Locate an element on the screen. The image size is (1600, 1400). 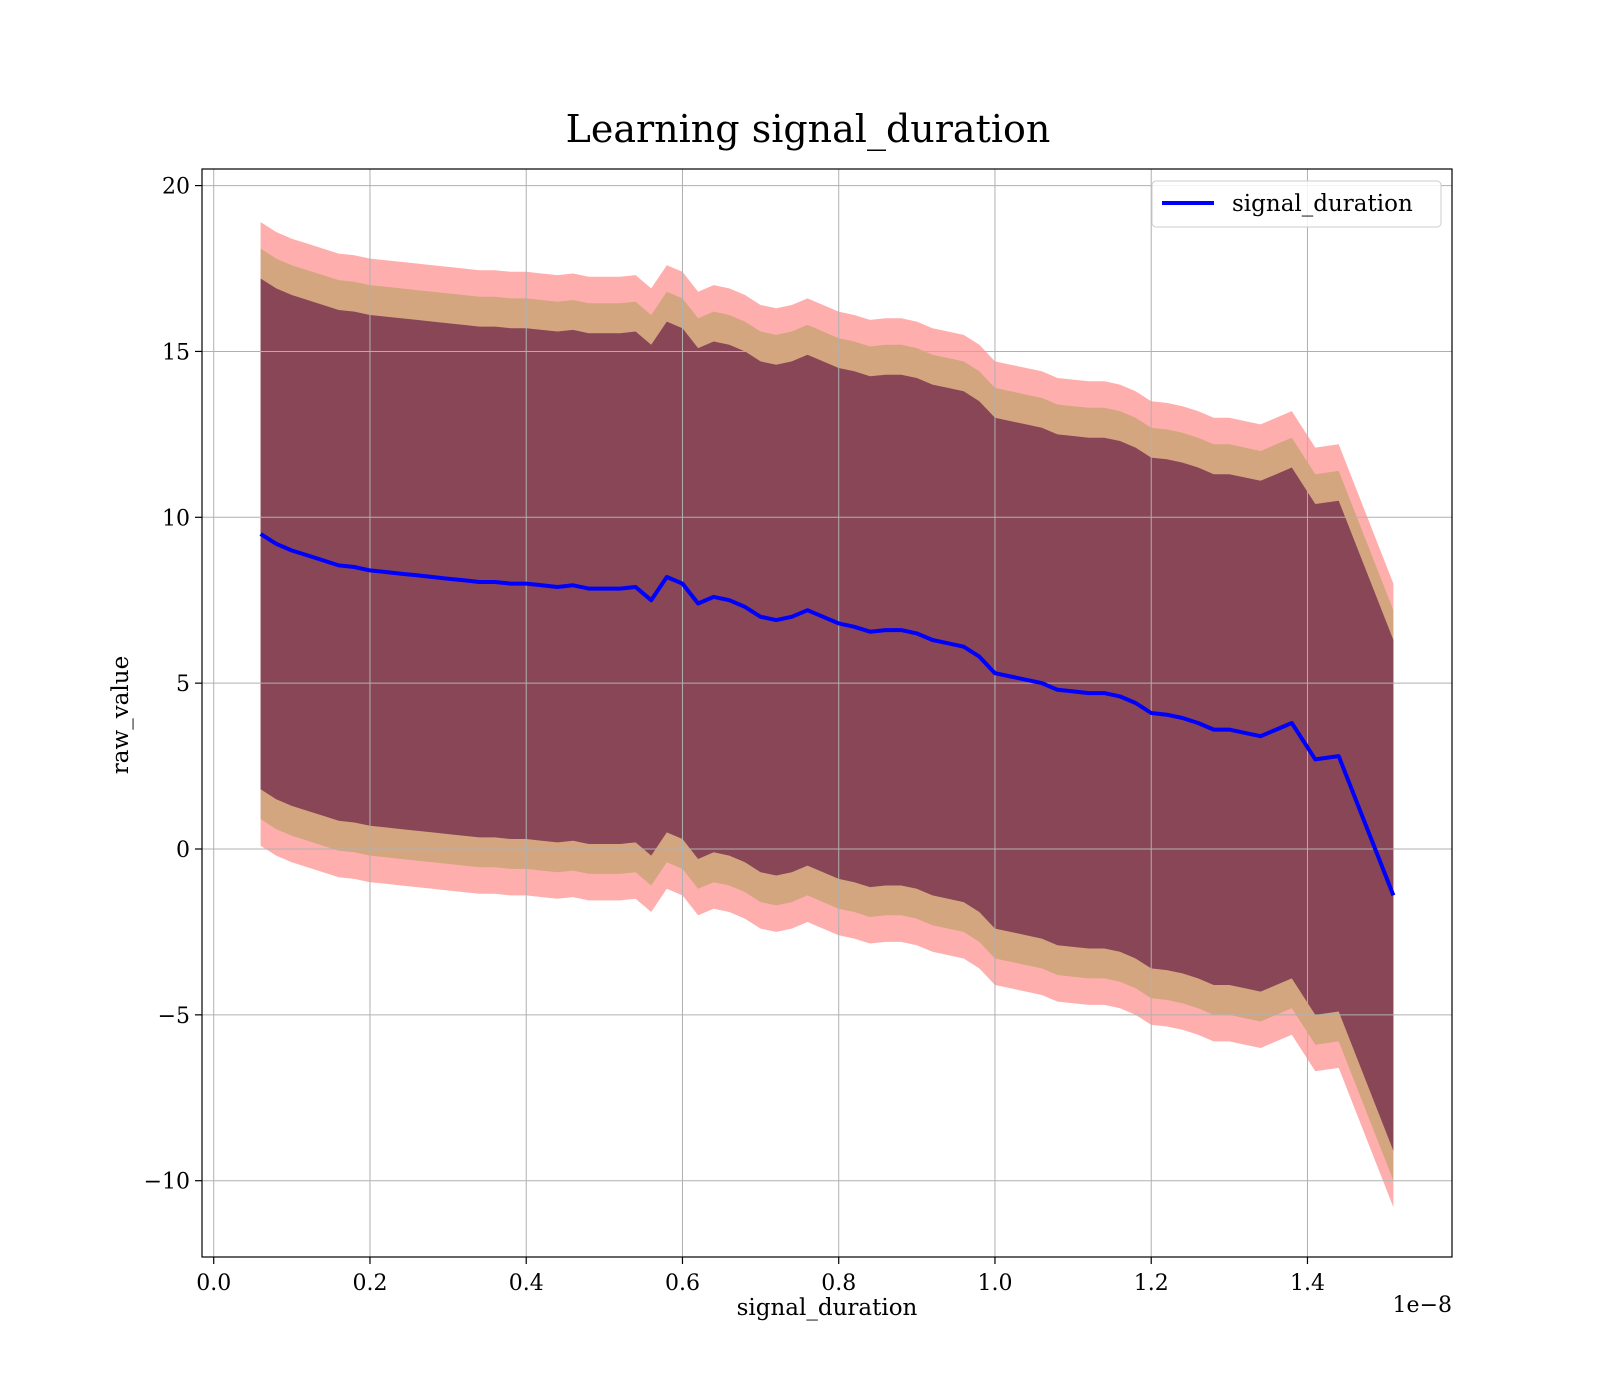
y-tick-label: −10 is located at coordinates (167, 1182).